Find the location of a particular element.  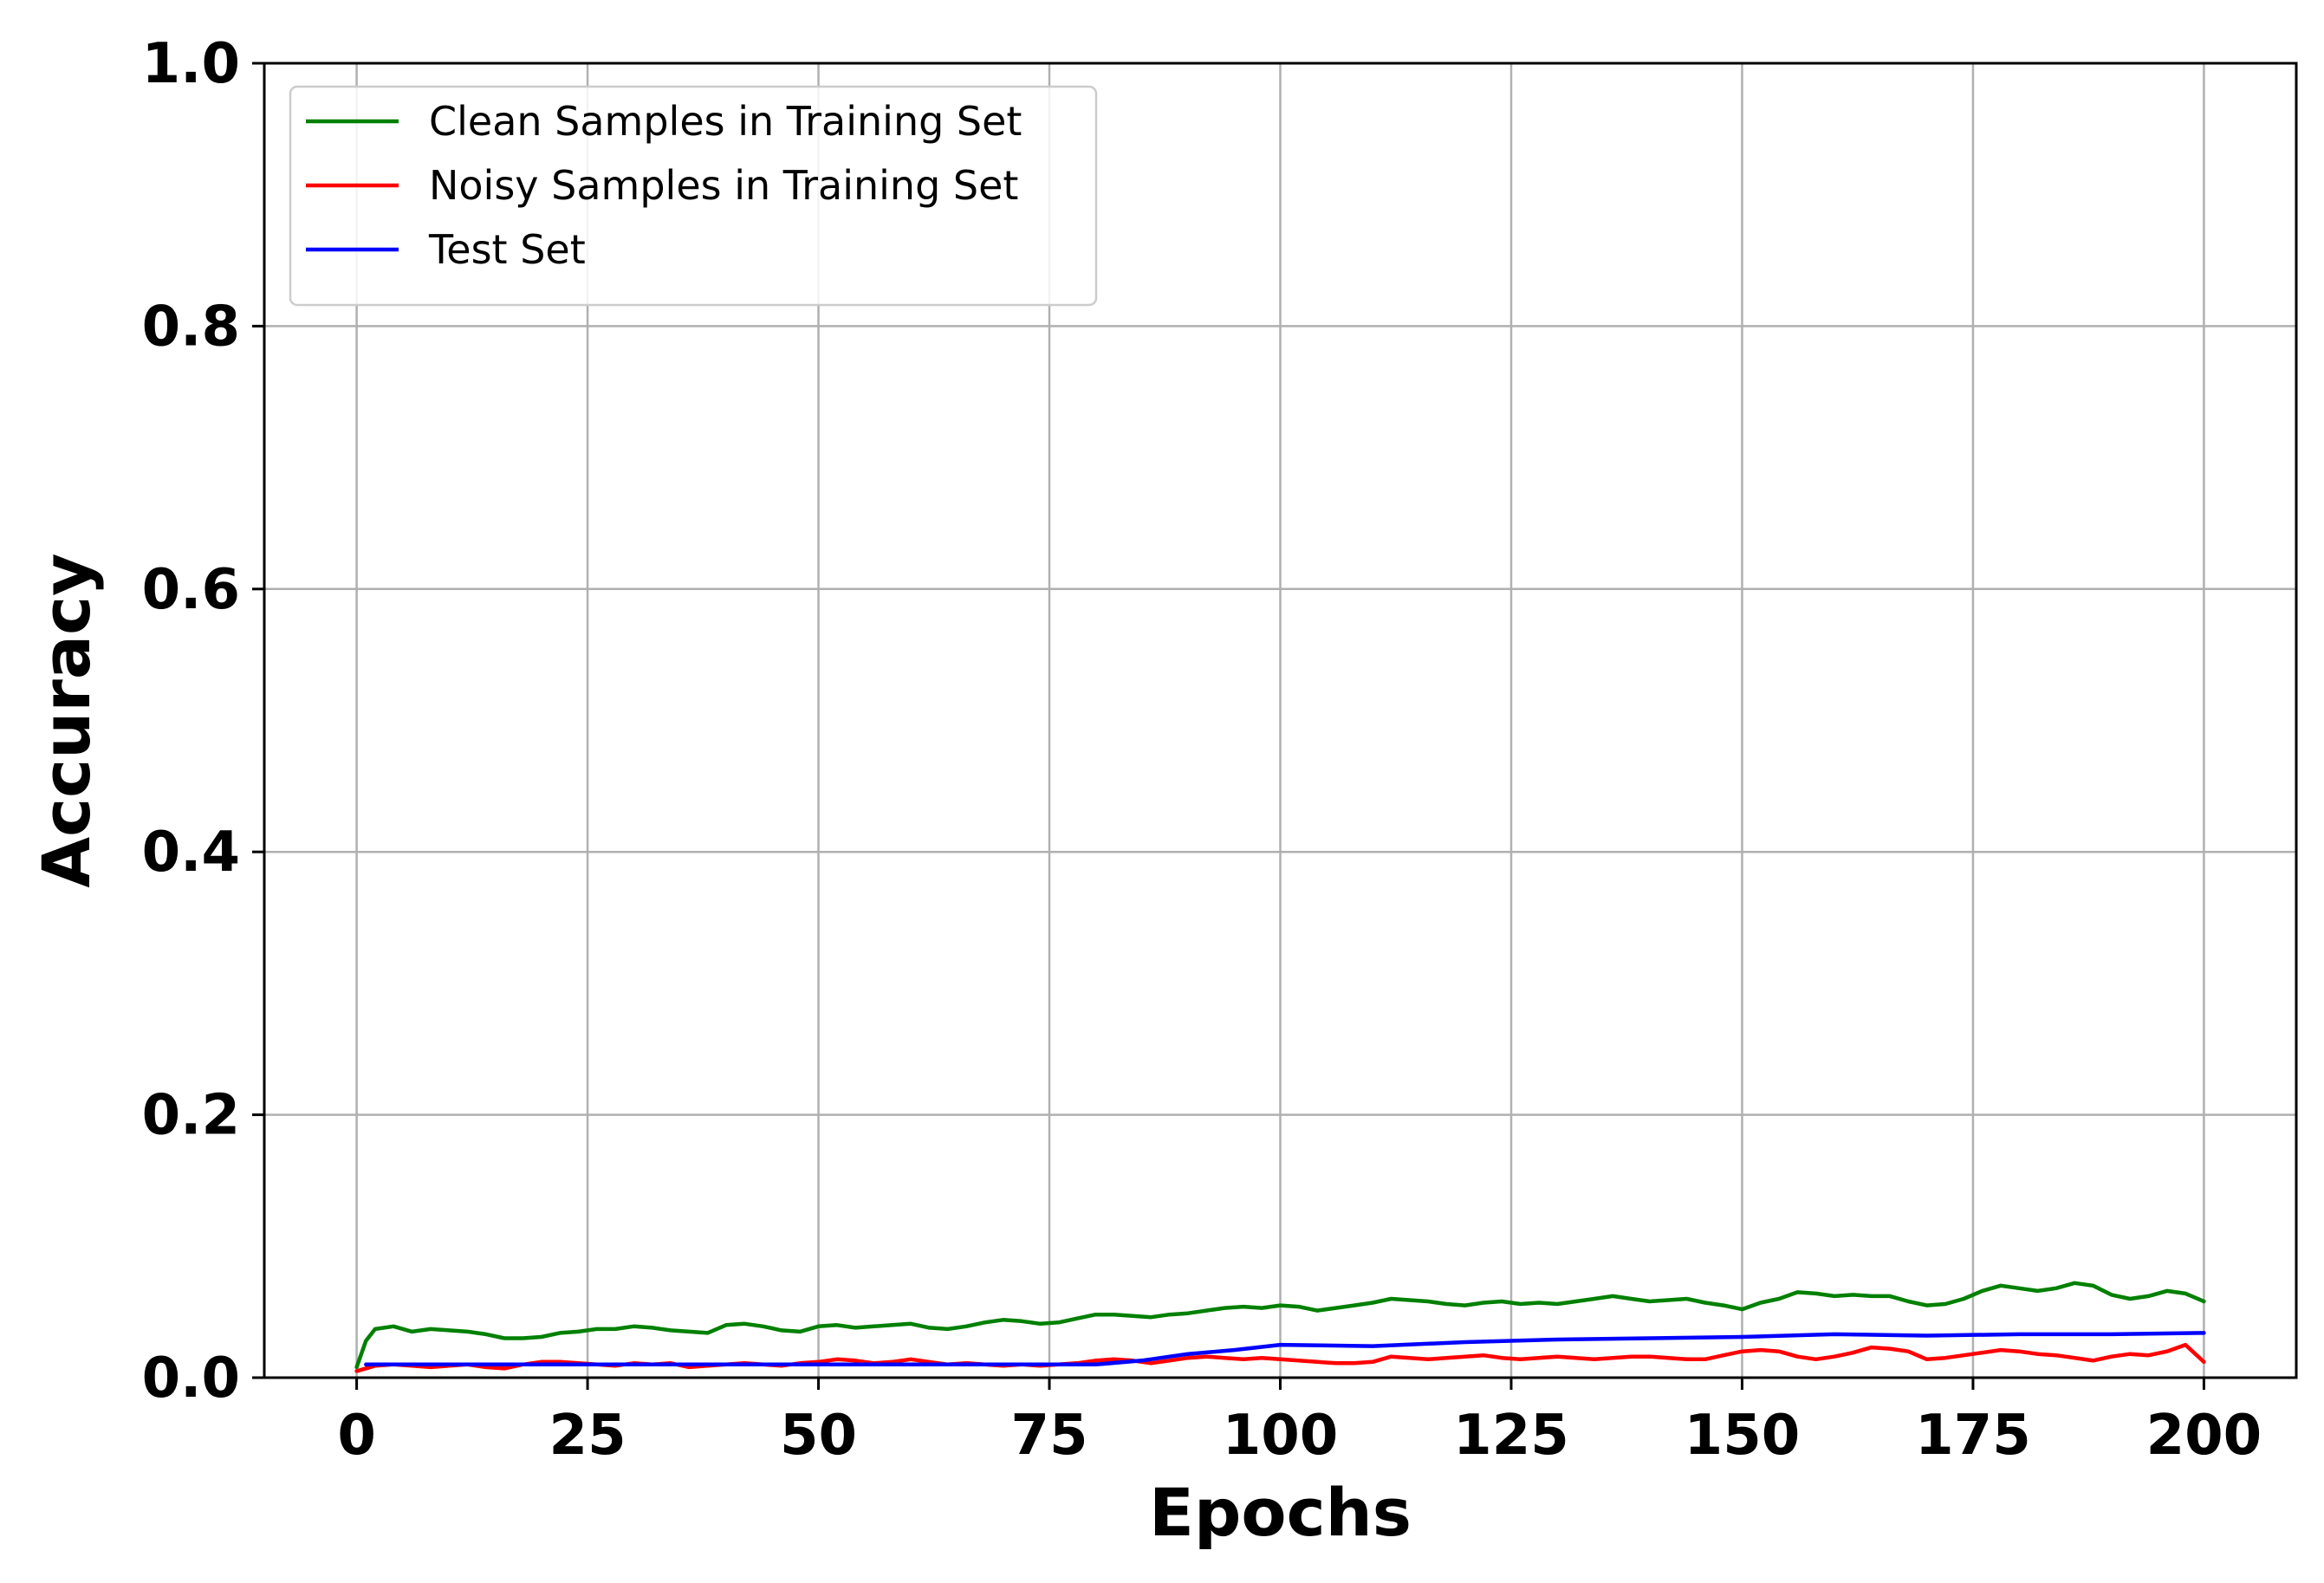

legend-item: Test Set is located at coordinates (446, 249).